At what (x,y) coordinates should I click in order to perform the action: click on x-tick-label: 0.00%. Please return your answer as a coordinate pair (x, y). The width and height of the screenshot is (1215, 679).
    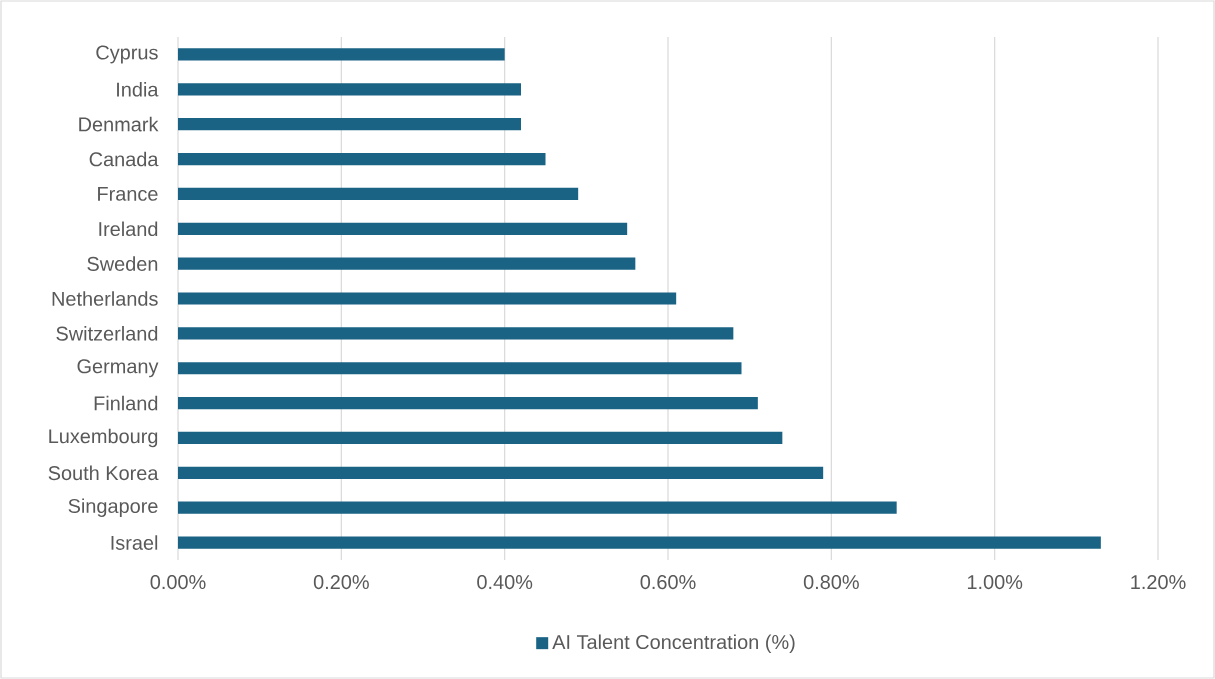
    Looking at the image, I should click on (178, 582).